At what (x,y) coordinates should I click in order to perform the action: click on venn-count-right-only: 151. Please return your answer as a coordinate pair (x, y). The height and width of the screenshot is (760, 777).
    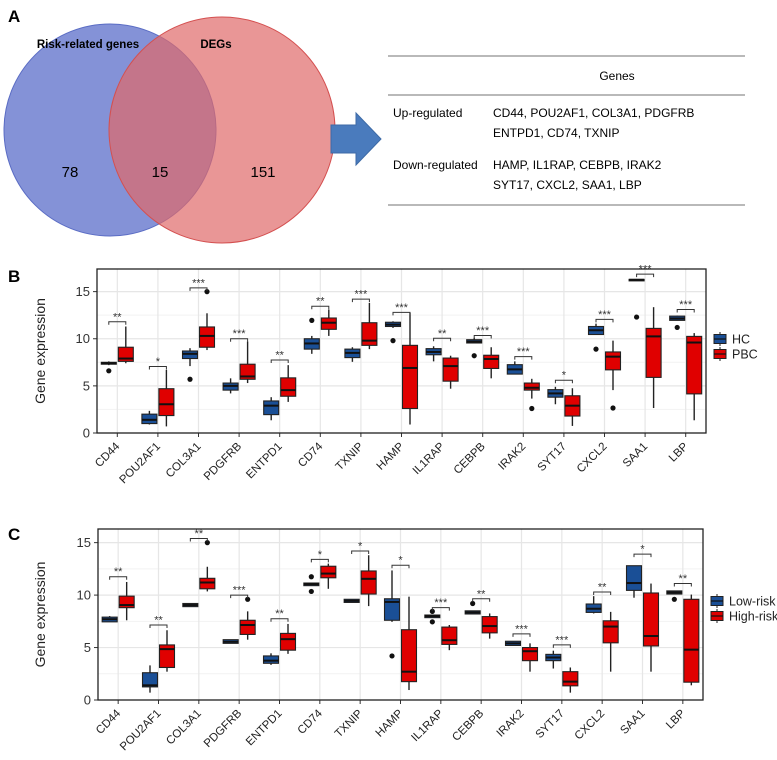
    Looking at the image, I should click on (262, 172).